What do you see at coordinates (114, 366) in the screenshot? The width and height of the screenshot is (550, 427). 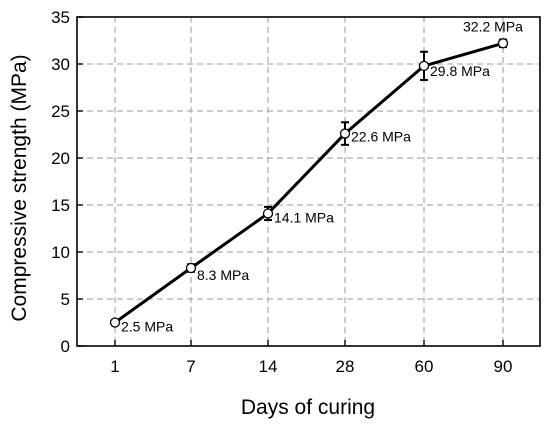 I see `x-tick-label: 1` at bounding box center [114, 366].